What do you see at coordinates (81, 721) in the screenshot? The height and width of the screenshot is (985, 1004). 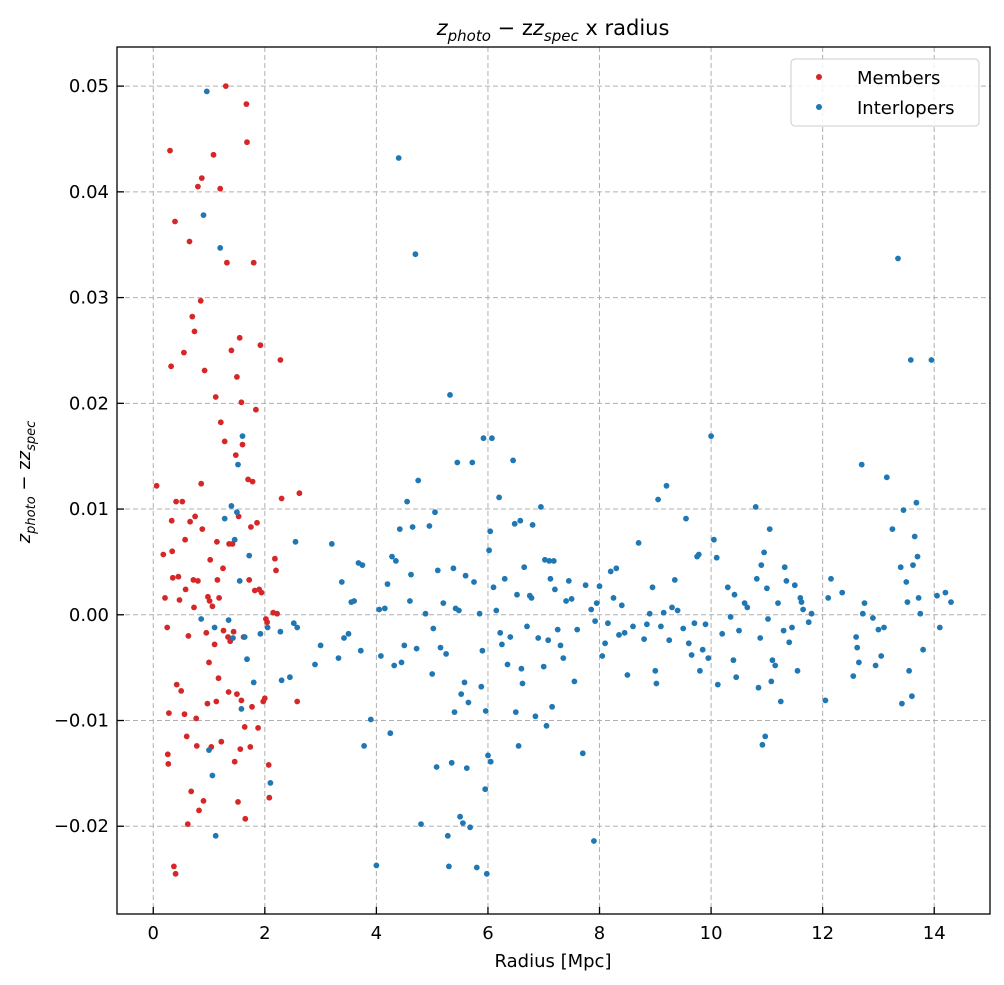 I see `y-tick-label: −0.01` at bounding box center [81, 721].